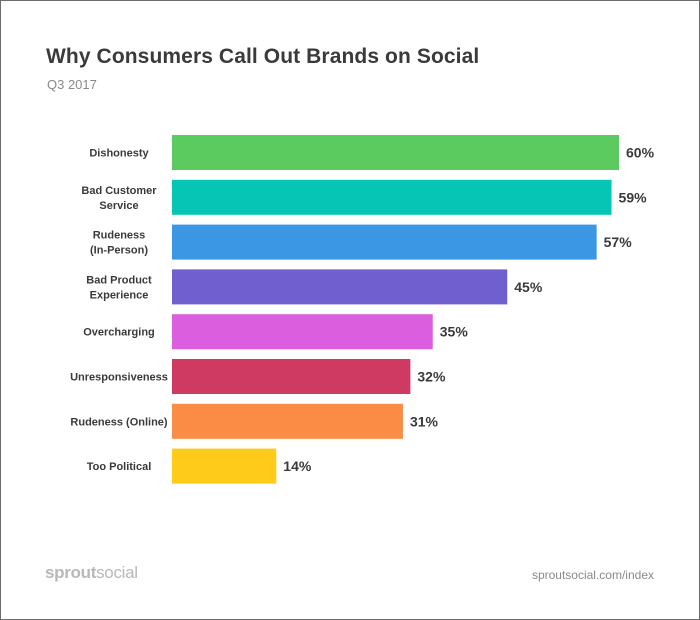 This screenshot has height=620, width=700. Describe the element at coordinates (633, 197) in the screenshot. I see `value-label-1: 59%` at that location.